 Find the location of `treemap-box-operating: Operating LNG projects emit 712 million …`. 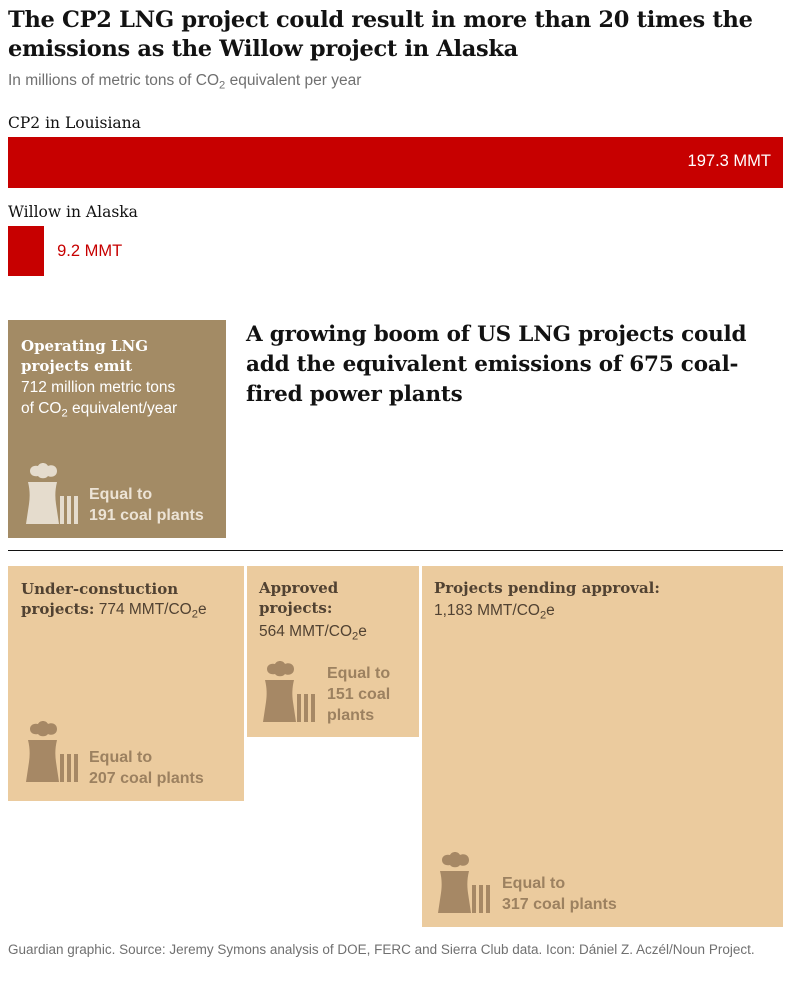

treemap-box-operating: Operating LNG projects emit 712 million … is located at coordinates (117, 429).